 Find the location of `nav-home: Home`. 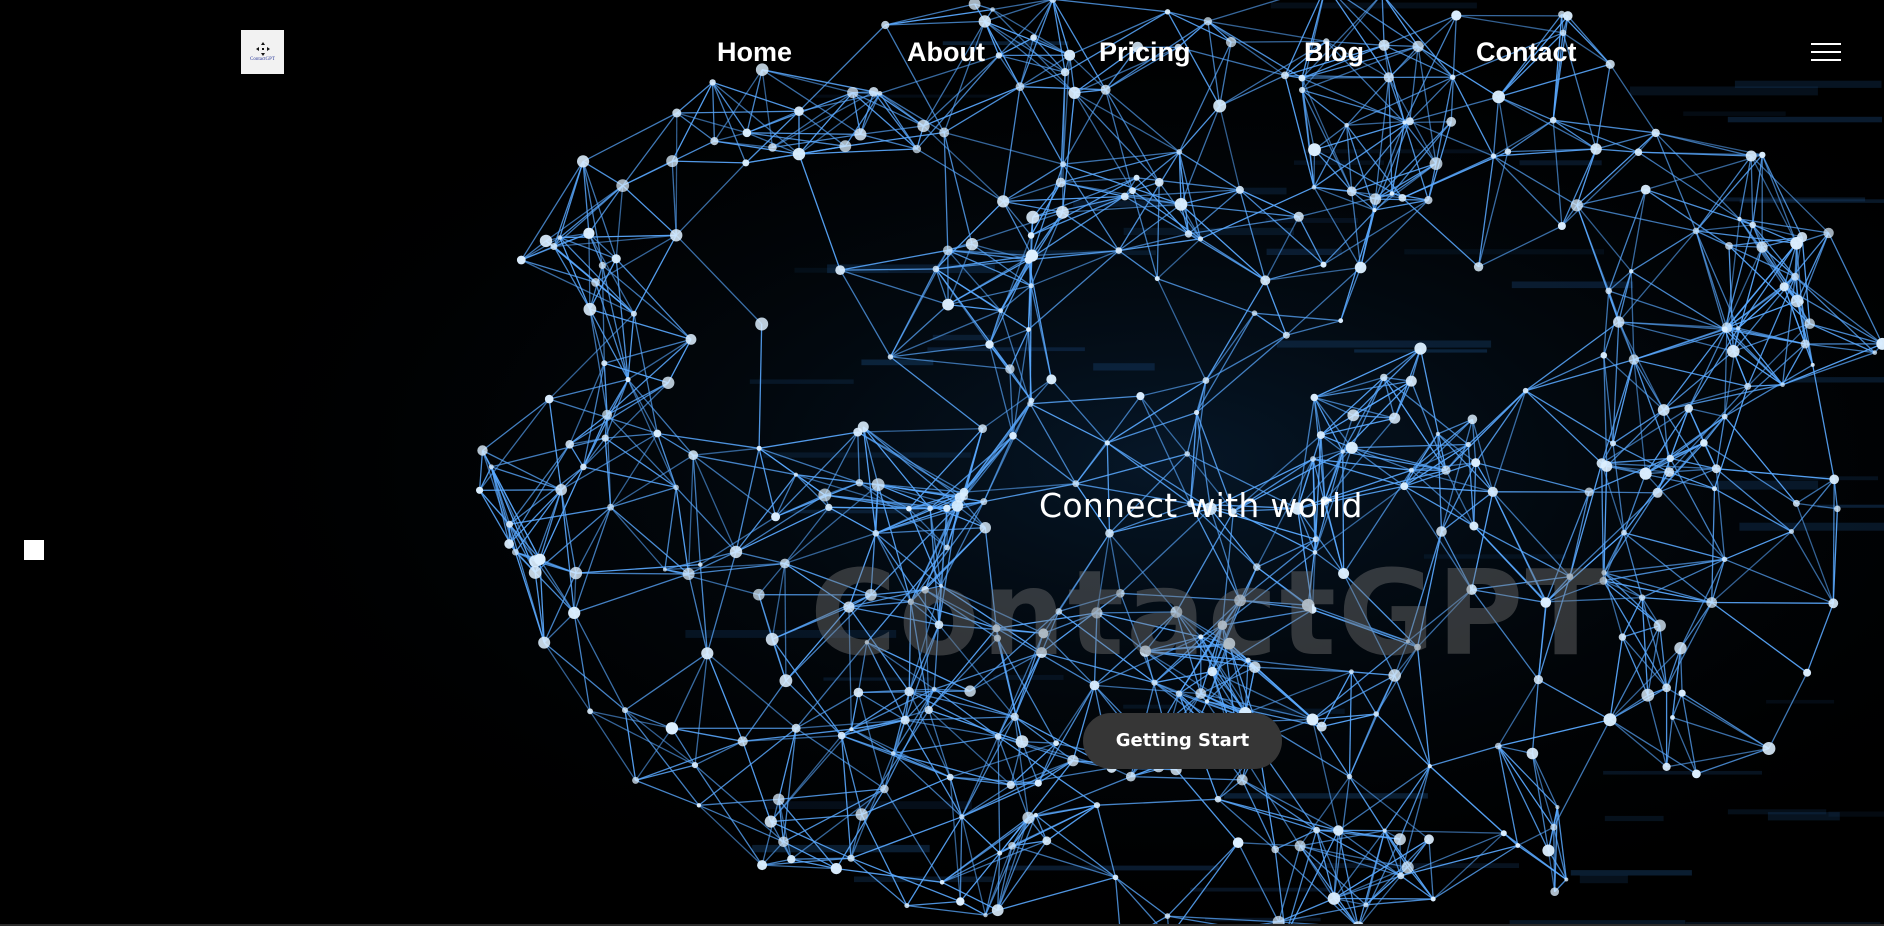

nav-home: Home is located at coordinates (755, 52).